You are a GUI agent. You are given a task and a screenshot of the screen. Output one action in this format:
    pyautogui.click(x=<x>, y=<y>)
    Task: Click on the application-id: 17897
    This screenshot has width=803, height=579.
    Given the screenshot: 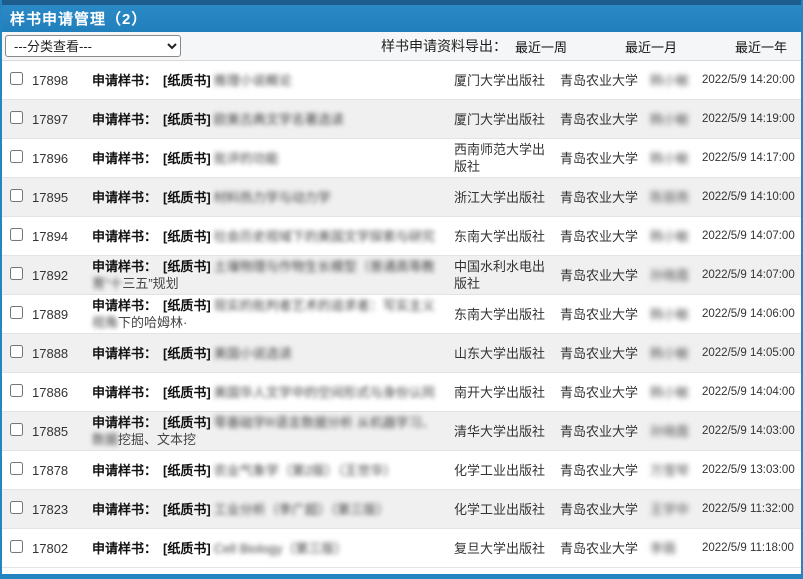 What is the action you would take?
    pyautogui.click(x=50, y=119)
    